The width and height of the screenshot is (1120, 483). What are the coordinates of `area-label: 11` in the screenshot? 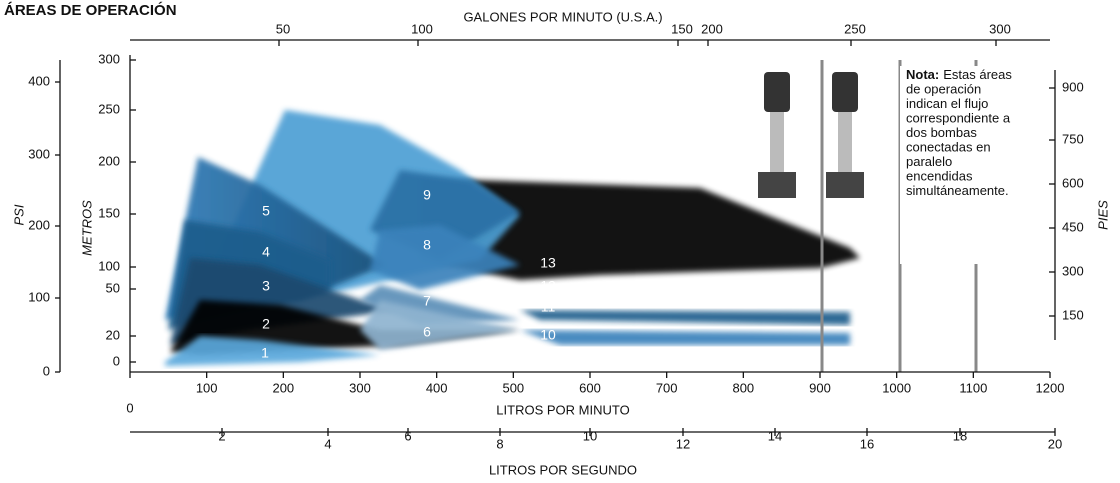 It's located at (548, 307).